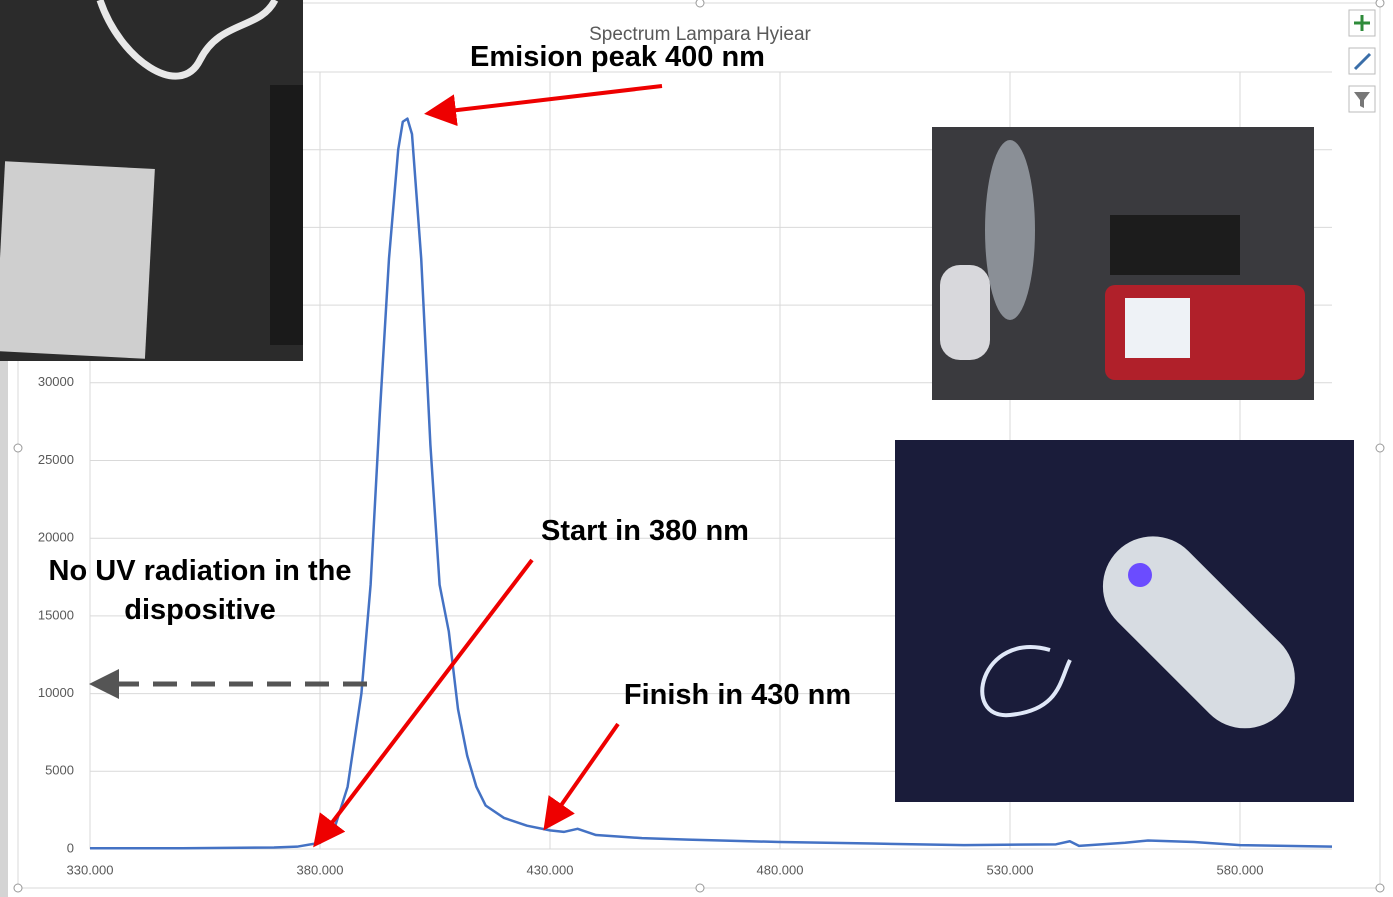  What do you see at coordinates (70, 847) in the screenshot?
I see `y-tick-label: 0` at bounding box center [70, 847].